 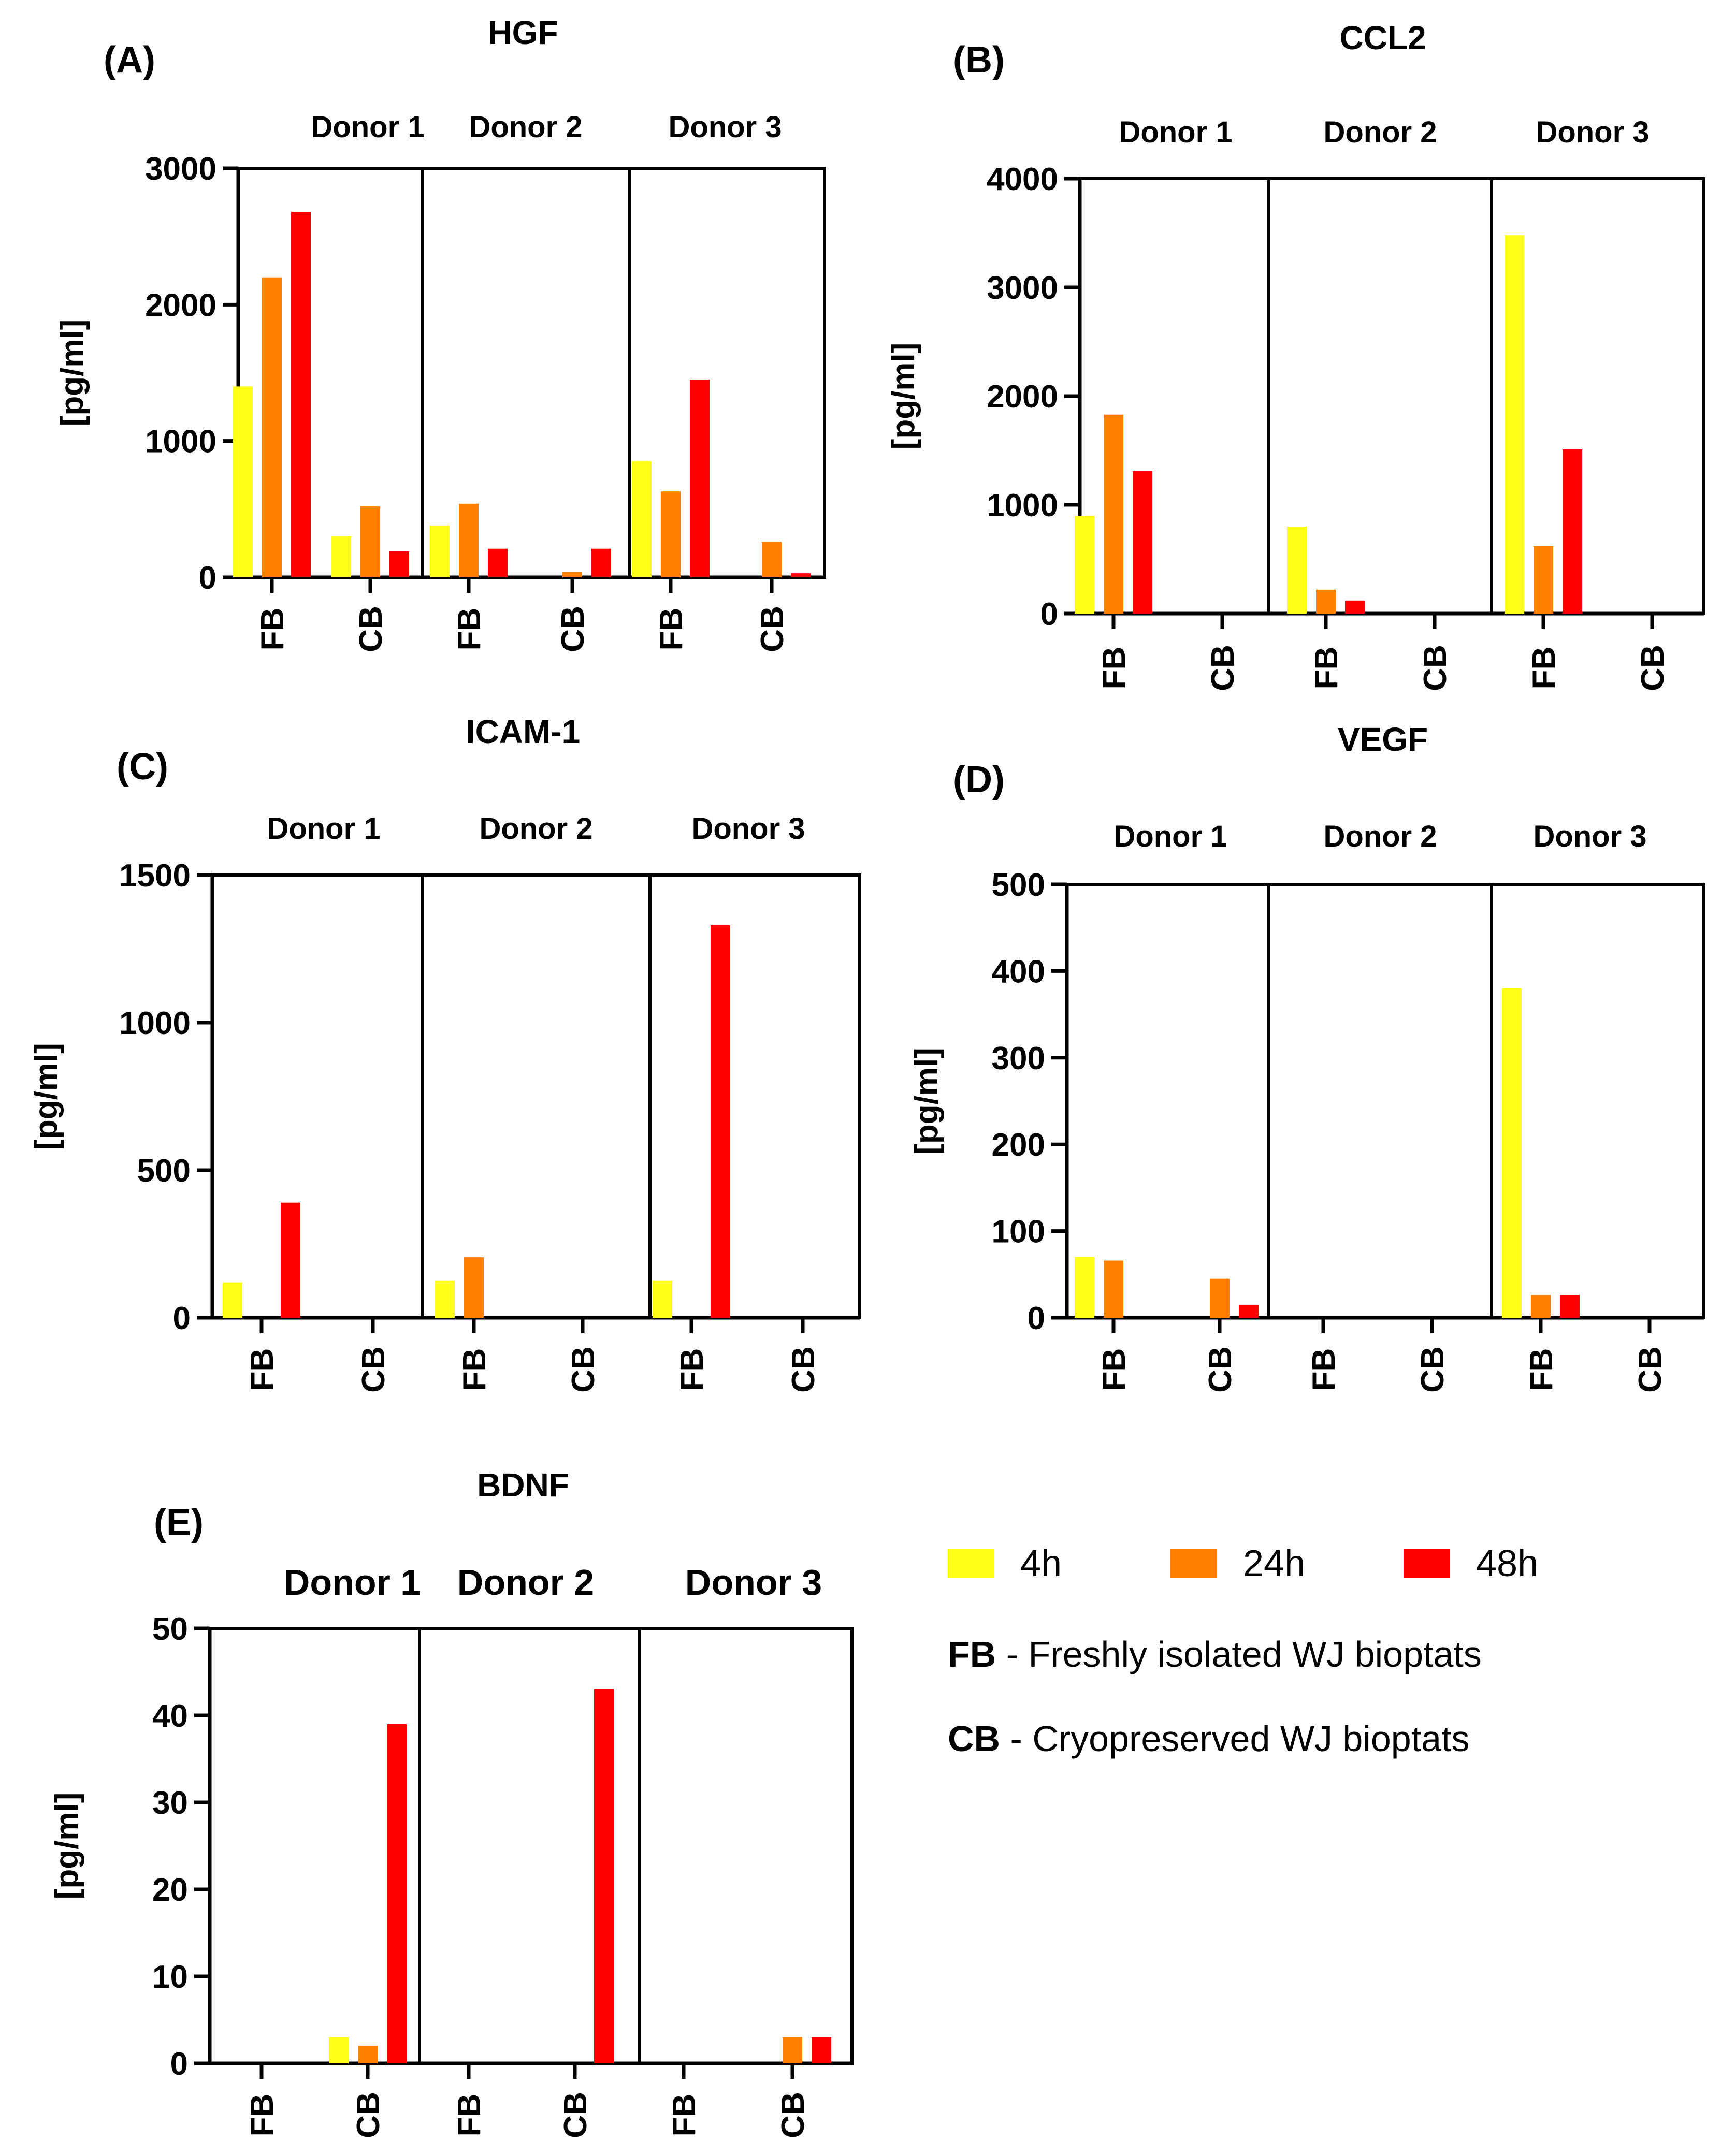 I want to click on legend-note-cb-text: - Cryopreserved WJ bioptats, so click(x=1235, y=1739).